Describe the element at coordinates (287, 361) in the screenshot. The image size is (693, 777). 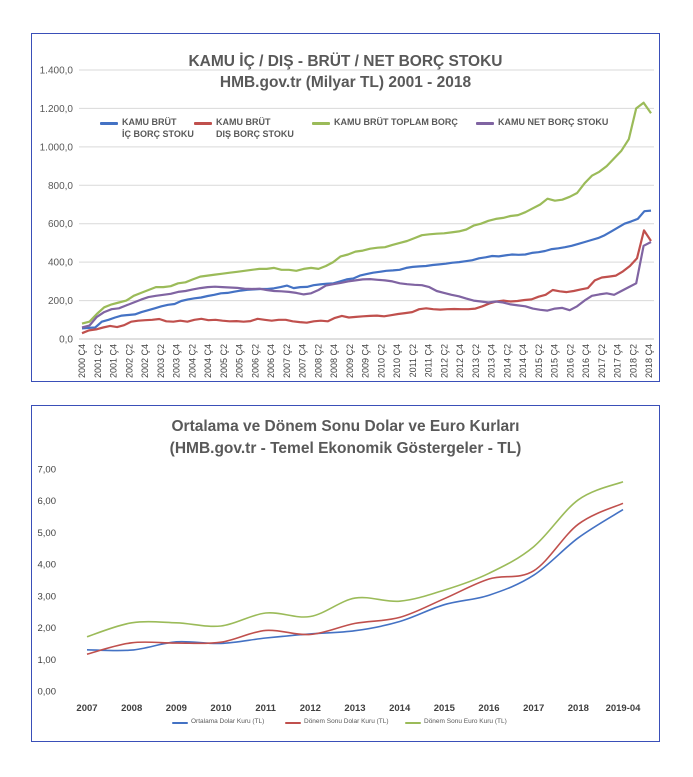
I see `x-tick-label: 2007 Ç2` at that location.